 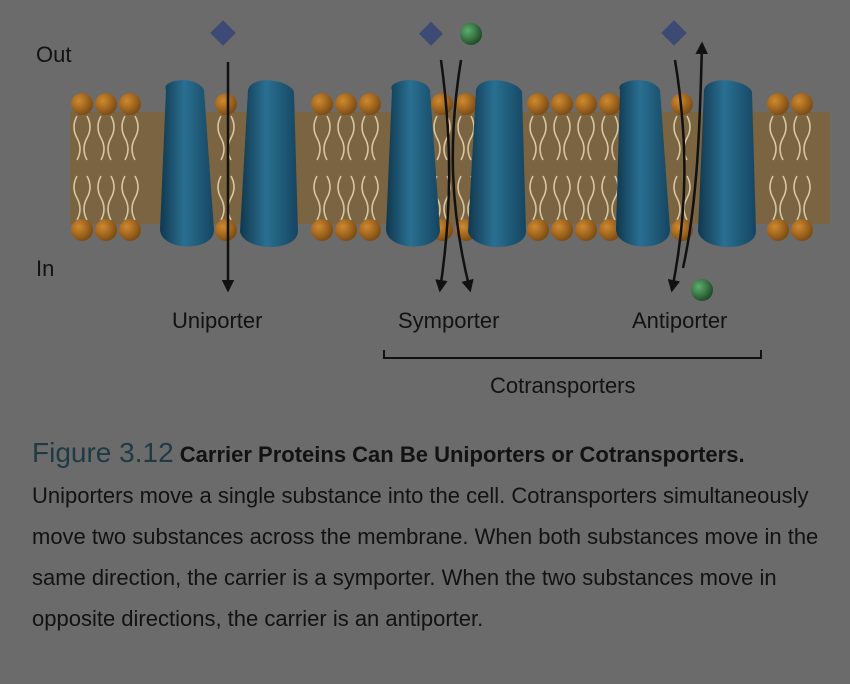 I want to click on cotransporters-label: Cotransporters, so click(x=563, y=385).